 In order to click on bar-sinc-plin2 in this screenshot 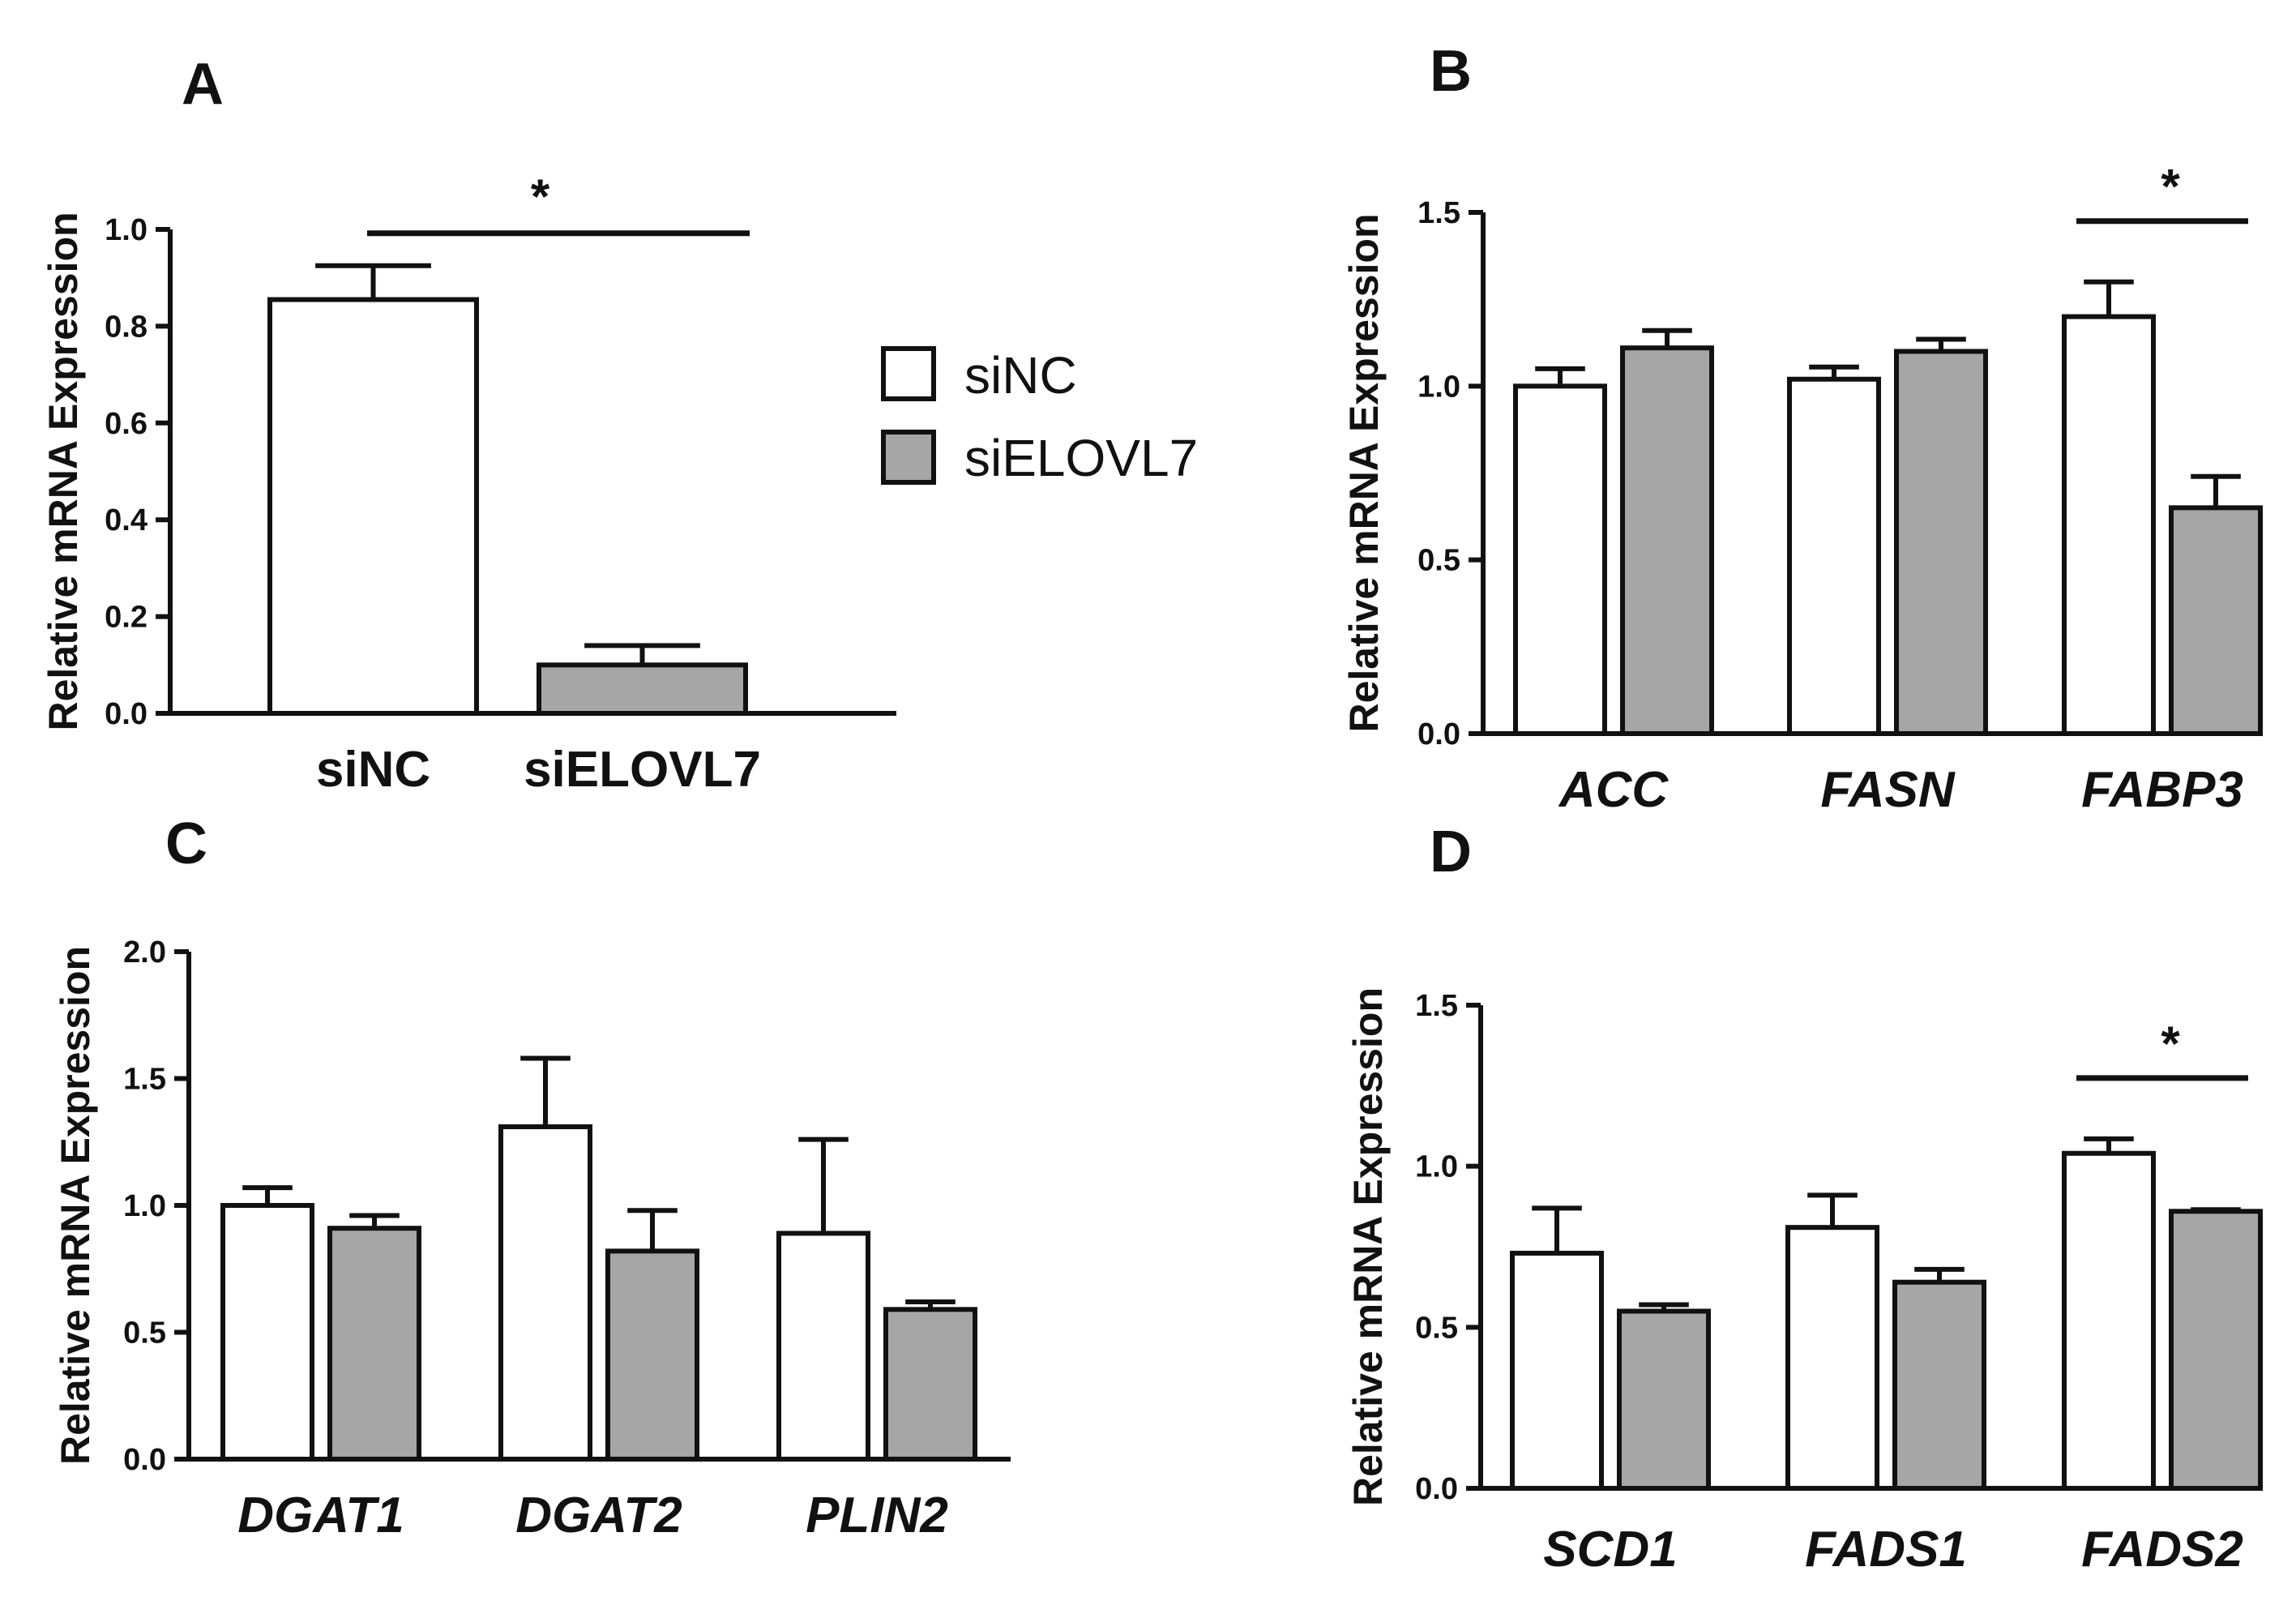, I will do `click(823, 1346)`.